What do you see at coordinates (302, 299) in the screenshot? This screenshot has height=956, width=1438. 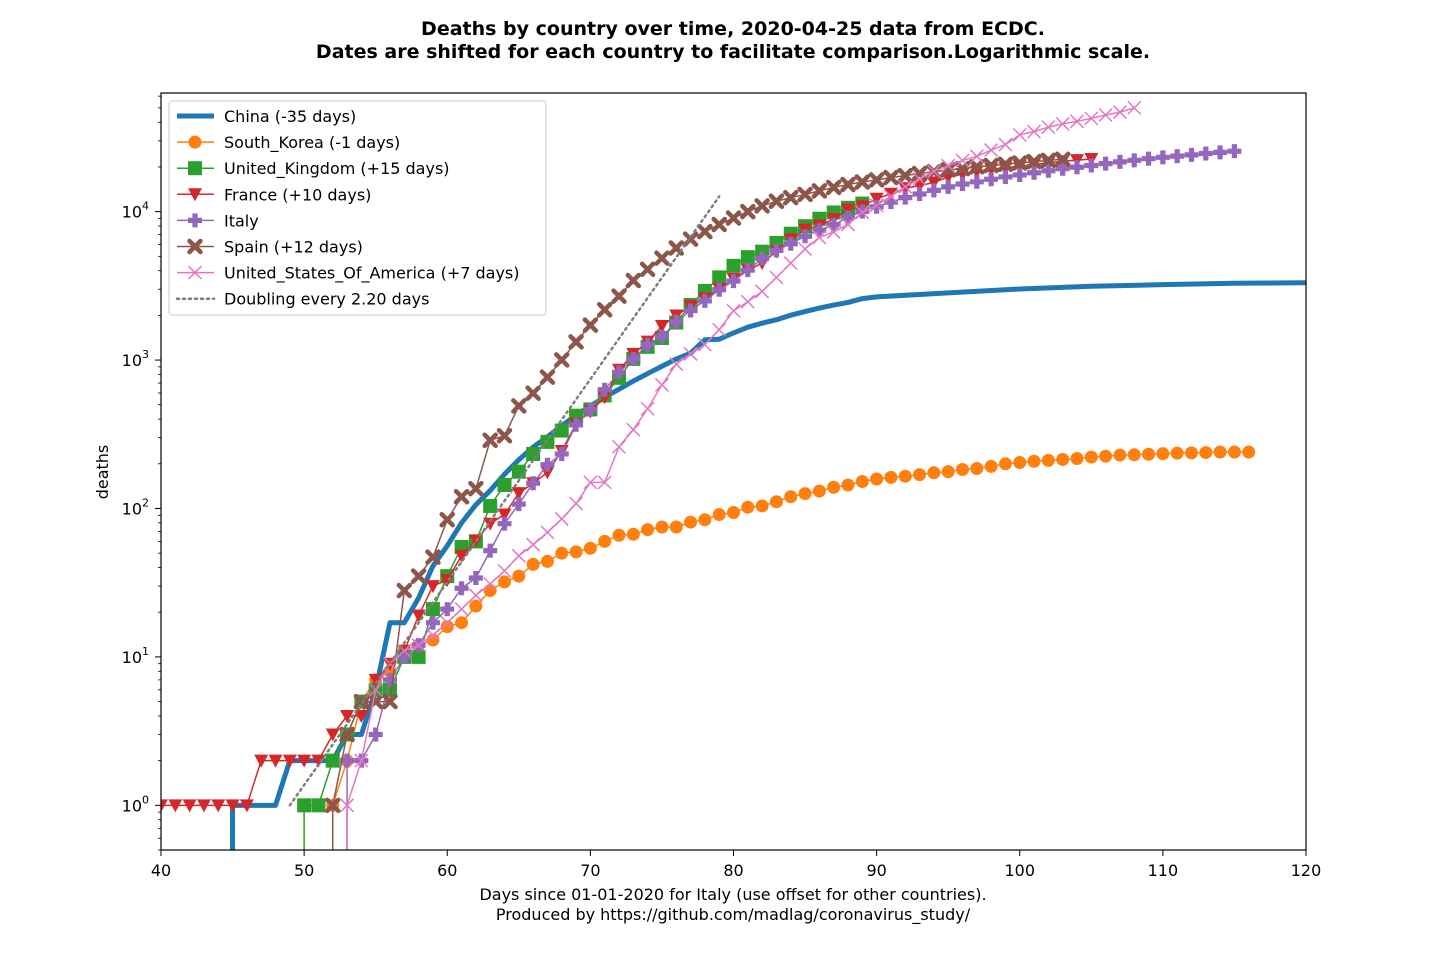 I see `legend-entry-7: Doubling every 2.20 days` at bounding box center [302, 299].